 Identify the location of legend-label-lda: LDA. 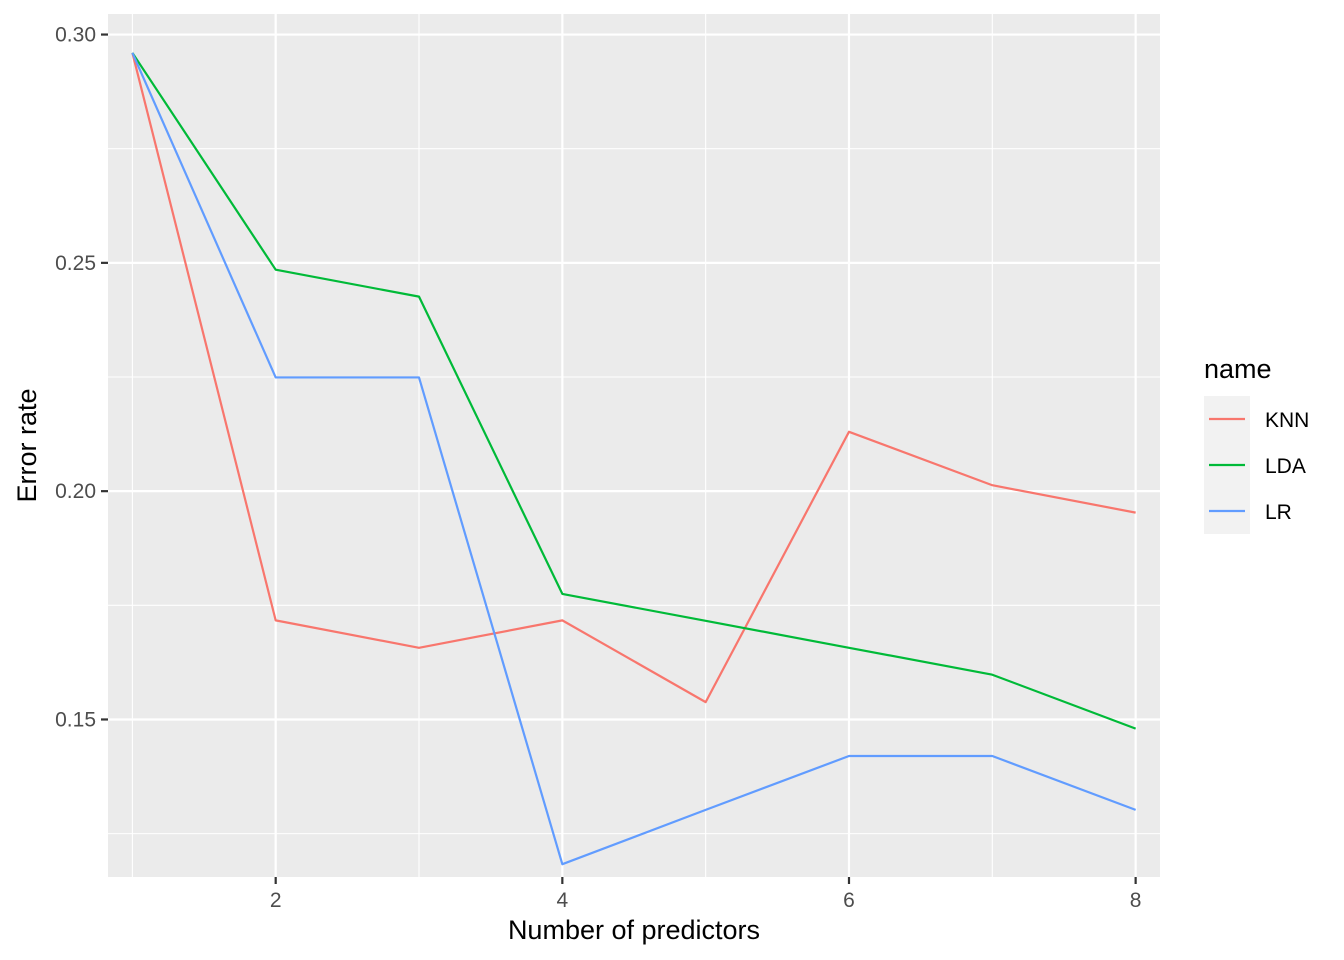
(1285, 466).